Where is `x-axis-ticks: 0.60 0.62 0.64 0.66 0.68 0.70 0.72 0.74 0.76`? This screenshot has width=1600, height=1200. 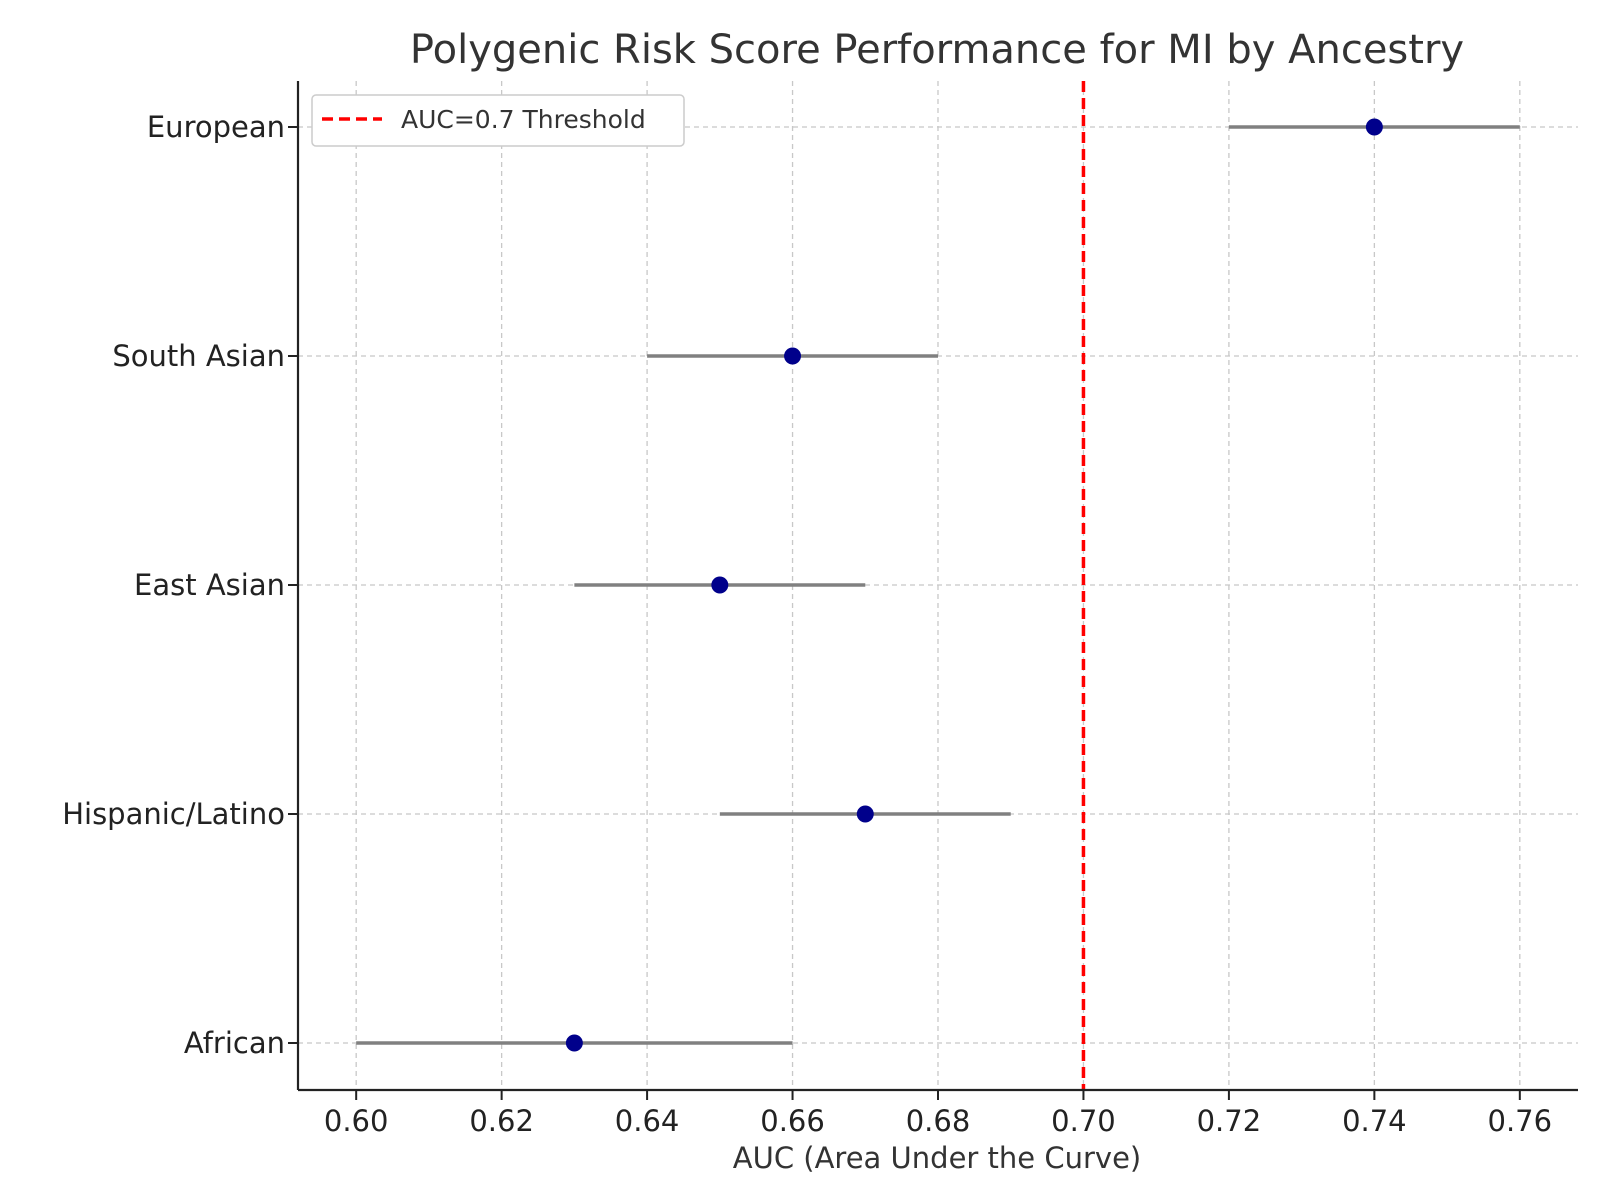 x-axis-ticks: 0.60 0.62 0.64 0.66 0.68 0.70 0.72 0.74 0.76 is located at coordinates (938, 1114).